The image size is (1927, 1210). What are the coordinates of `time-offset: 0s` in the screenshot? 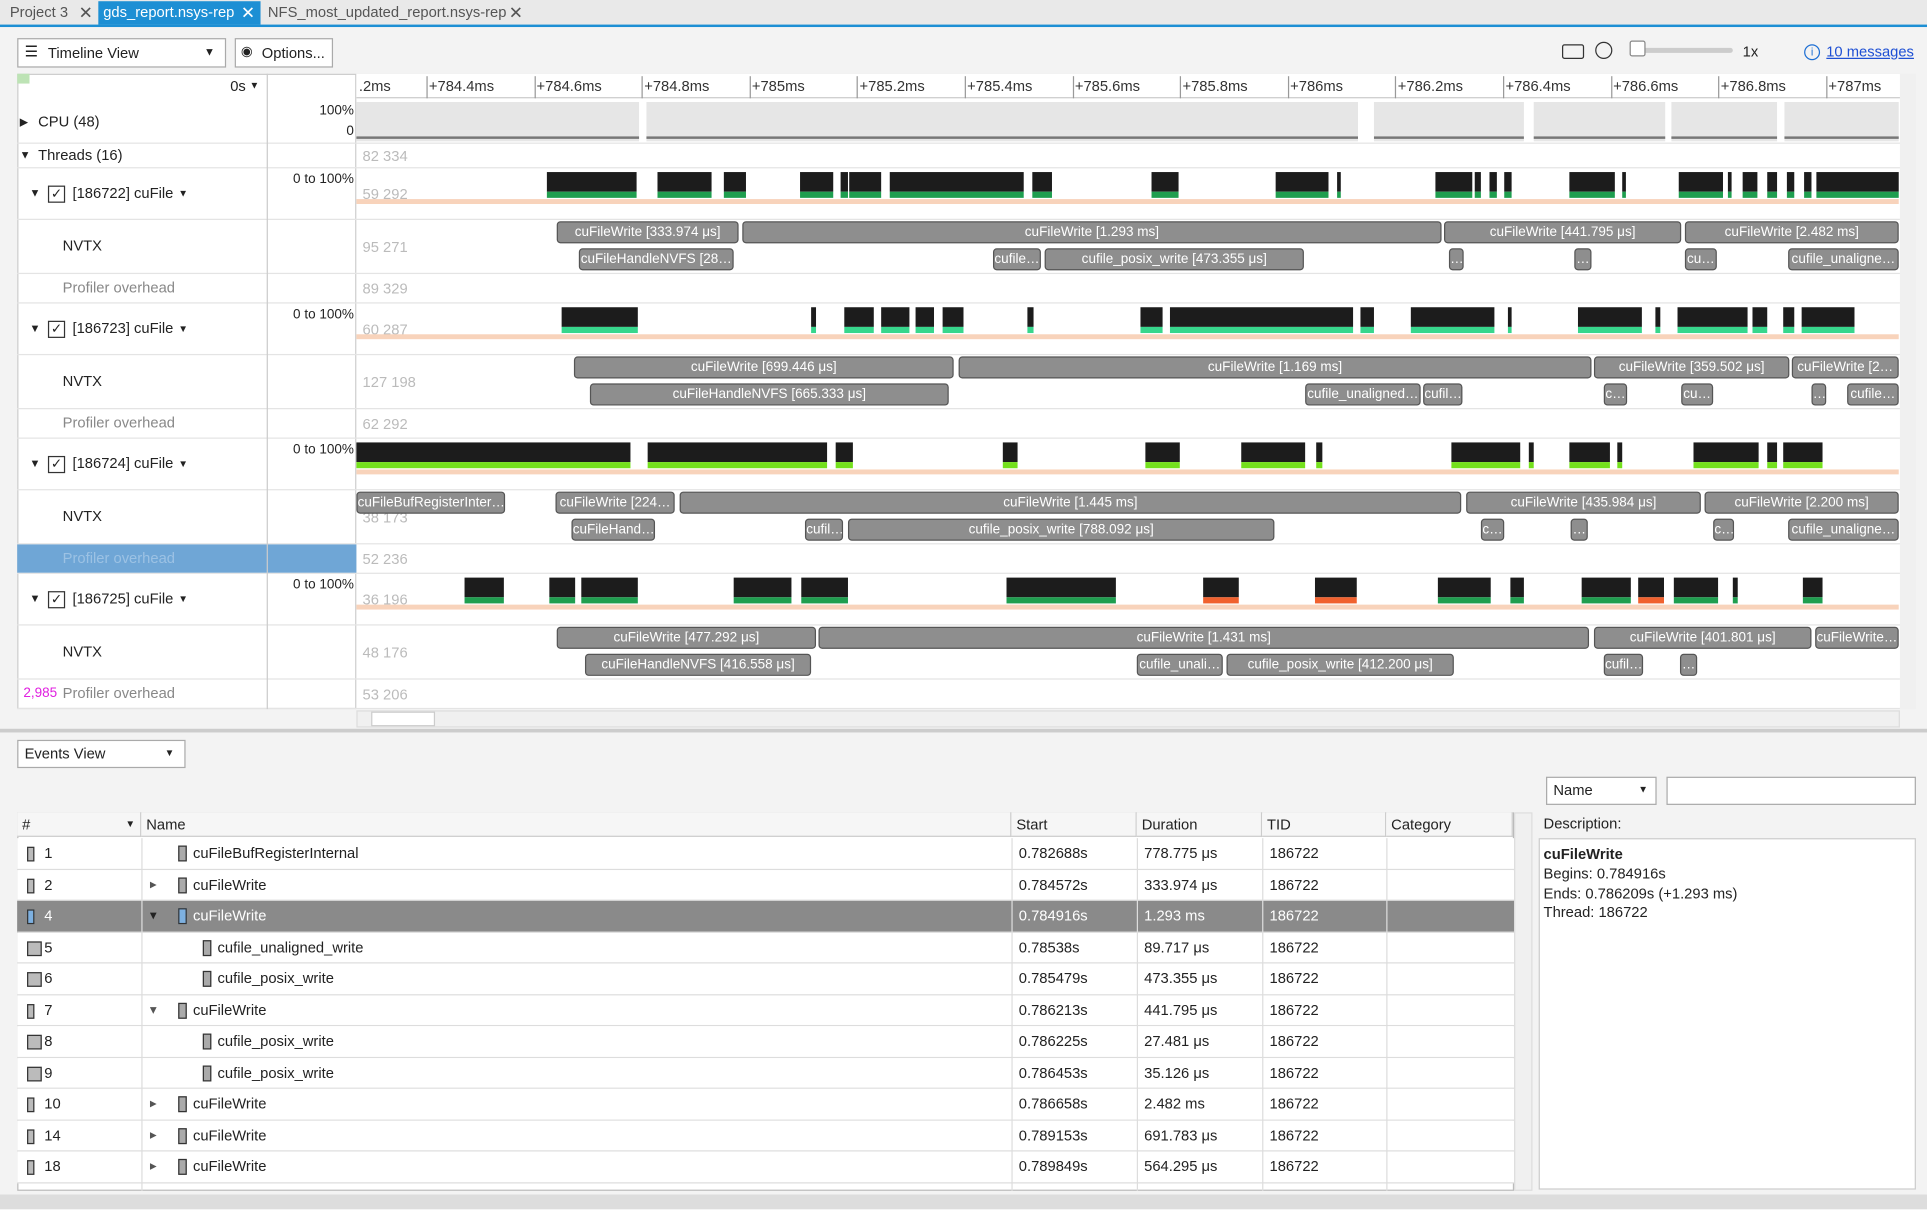 It's located at (238, 86).